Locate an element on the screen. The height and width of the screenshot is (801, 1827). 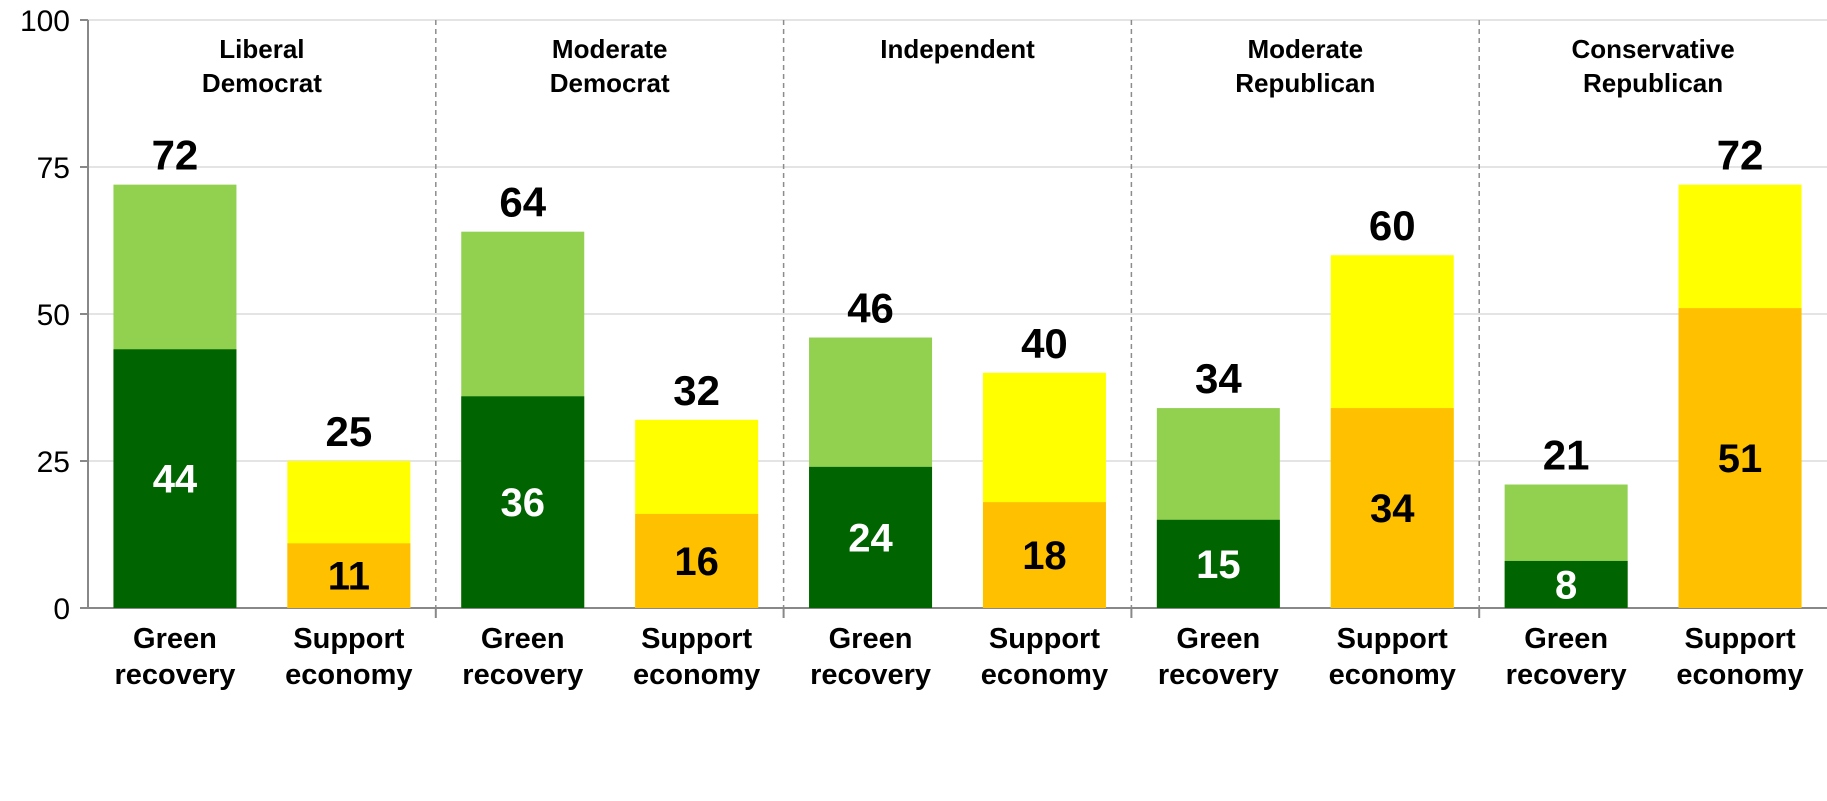
inner-value-label: 24 is located at coordinates (870, 538).